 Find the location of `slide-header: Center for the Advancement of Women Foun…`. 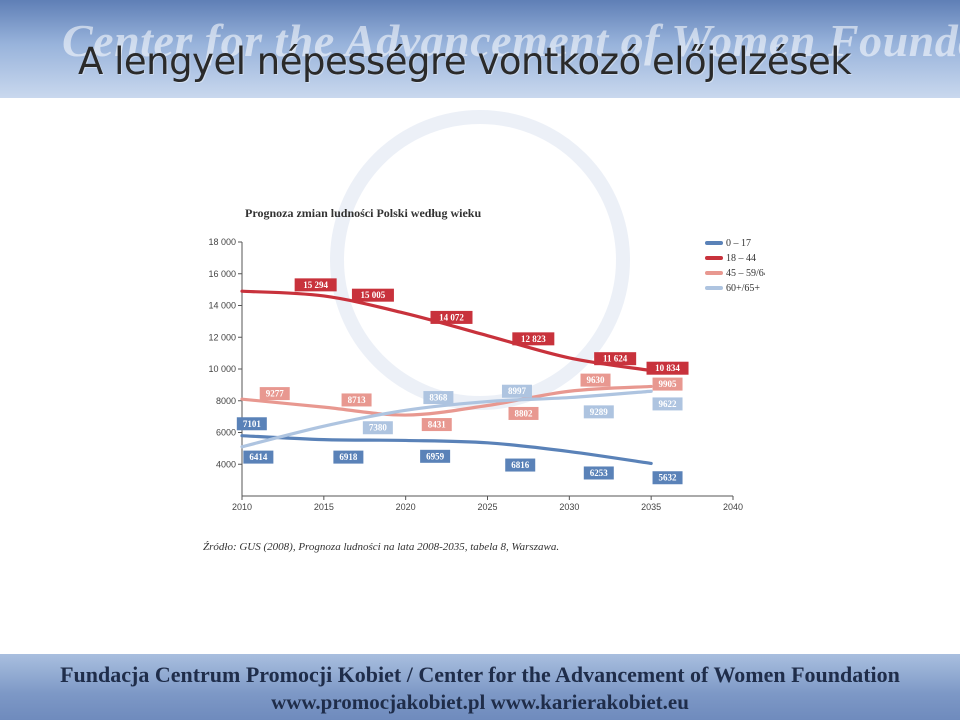

slide-header: Center for the Advancement of Women Foun… is located at coordinates (480, 49).